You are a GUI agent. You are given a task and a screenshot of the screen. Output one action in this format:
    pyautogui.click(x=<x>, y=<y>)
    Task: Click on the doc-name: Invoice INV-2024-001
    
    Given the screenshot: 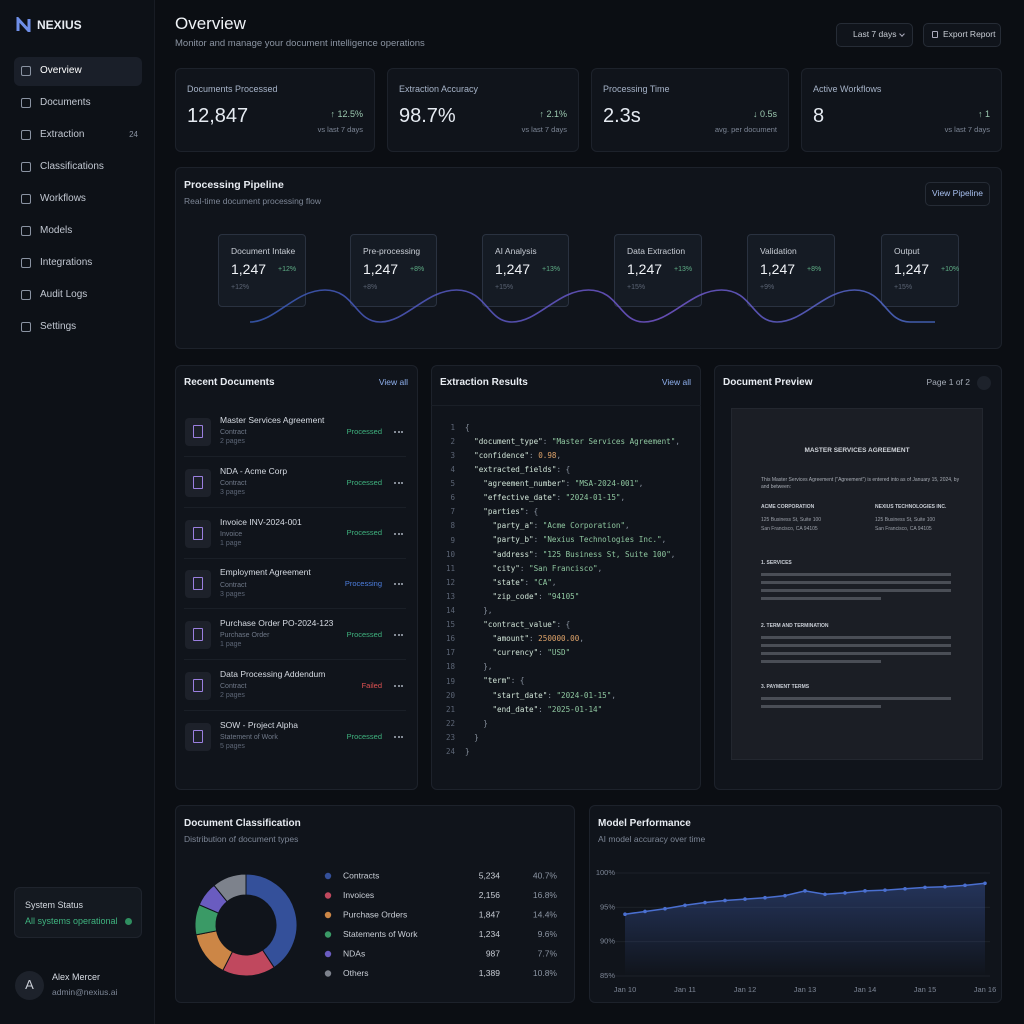 What is the action you would take?
    pyautogui.click(x=261, y=521)
    